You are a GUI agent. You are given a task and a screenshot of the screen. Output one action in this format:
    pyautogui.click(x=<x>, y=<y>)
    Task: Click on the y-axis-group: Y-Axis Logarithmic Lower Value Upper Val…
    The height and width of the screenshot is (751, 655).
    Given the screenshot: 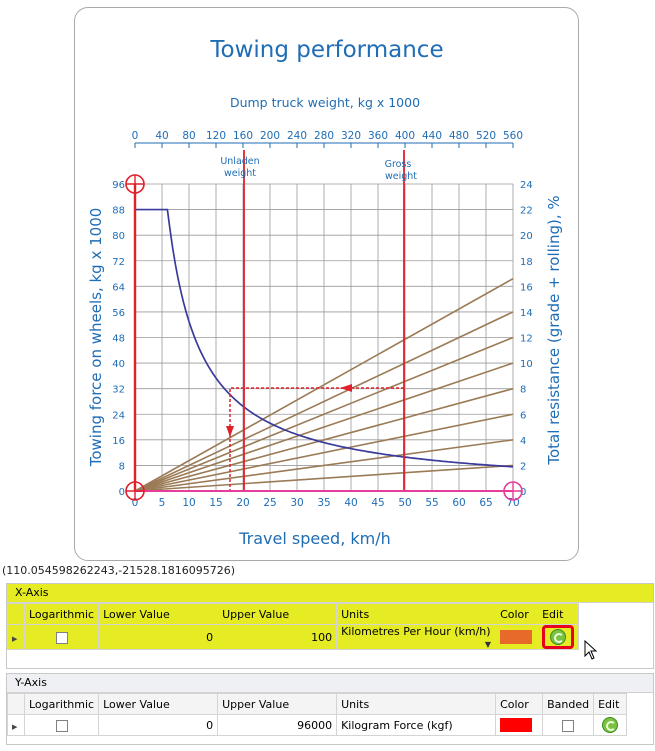 What is the action you would take?
    pyautogui.click(x=330, y=709)
    